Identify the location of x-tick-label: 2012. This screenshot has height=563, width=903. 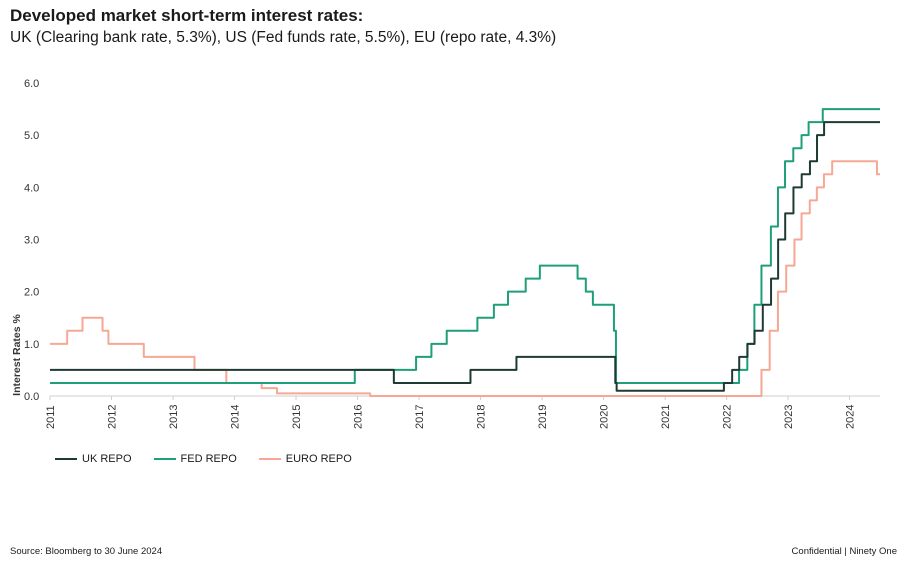
(112, 417).